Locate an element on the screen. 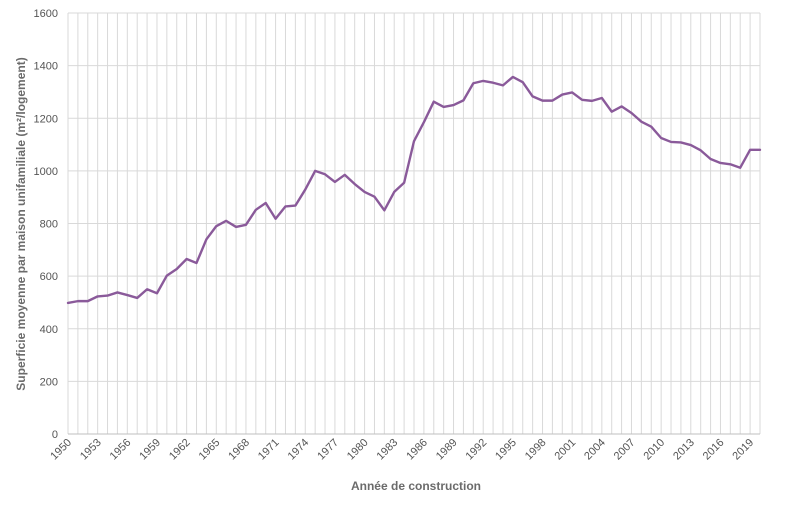 This screenshot has width=800, height=507. x-tick-label: 2016 is located at coordinates (714, 450).